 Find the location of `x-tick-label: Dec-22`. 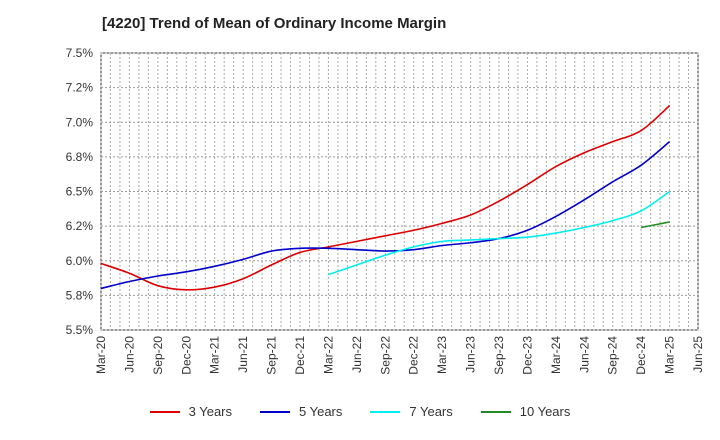

x-tick-label: Dec-22 is located at coordinates (414, 355).